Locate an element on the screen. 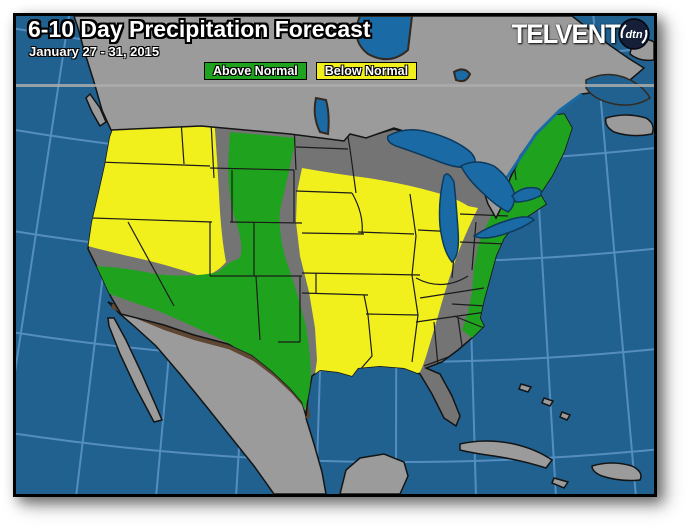 The width and height of the screenshot is (692, 532). baja-california is located at coordinates (135, 370).